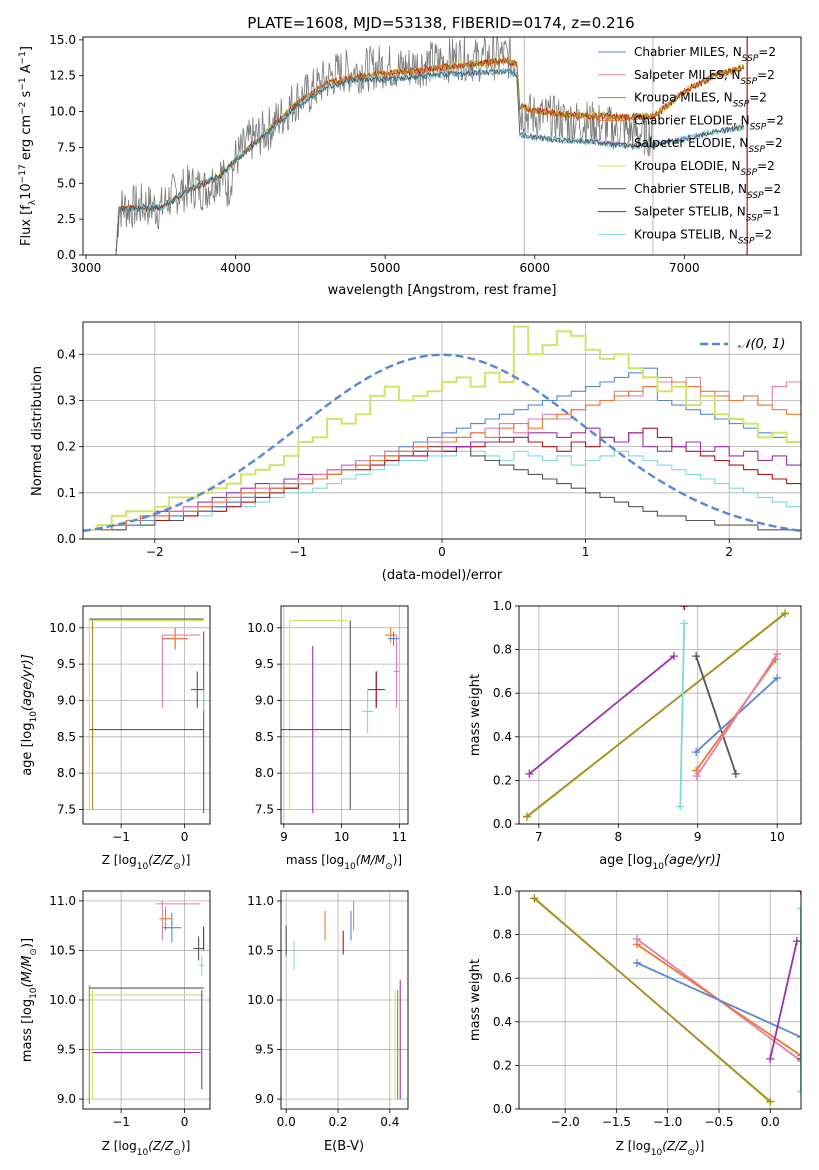 The width and height of the screenshot is (819, 1170). Describe the element at coordinates (62, 1000) in the screenshot. I see `y-tick-label: 10.0` at that location.